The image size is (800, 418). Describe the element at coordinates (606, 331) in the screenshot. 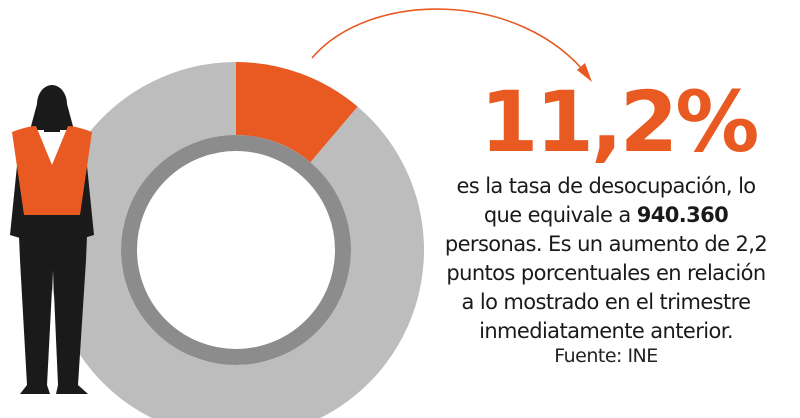

I see `description-line: inmediatamente anterior.` at that location.